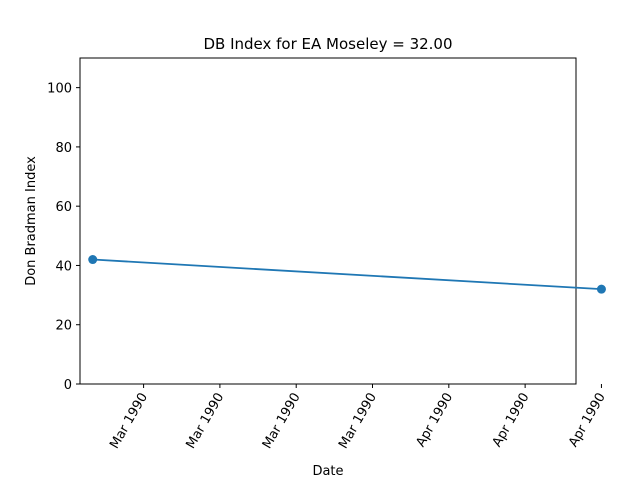 The width and height of the screenshot is (640, 480). Describe the element at coordinates (327, 471) in the screenshot. I see `x-axis-label: Date` at that location.